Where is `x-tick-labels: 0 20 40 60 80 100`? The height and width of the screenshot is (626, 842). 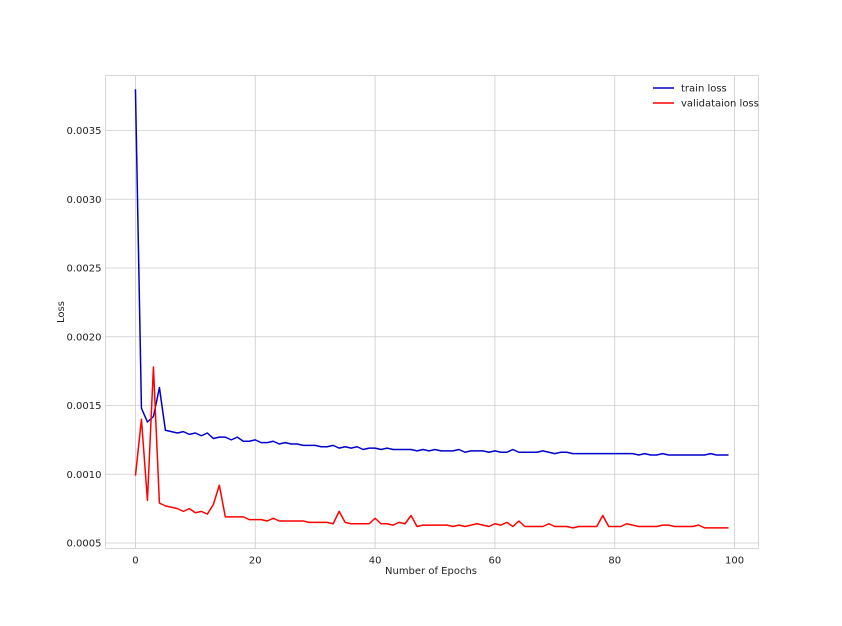 x-tick-labels: 0 20 40 60 80 100 is located at coordinates (438, 561).